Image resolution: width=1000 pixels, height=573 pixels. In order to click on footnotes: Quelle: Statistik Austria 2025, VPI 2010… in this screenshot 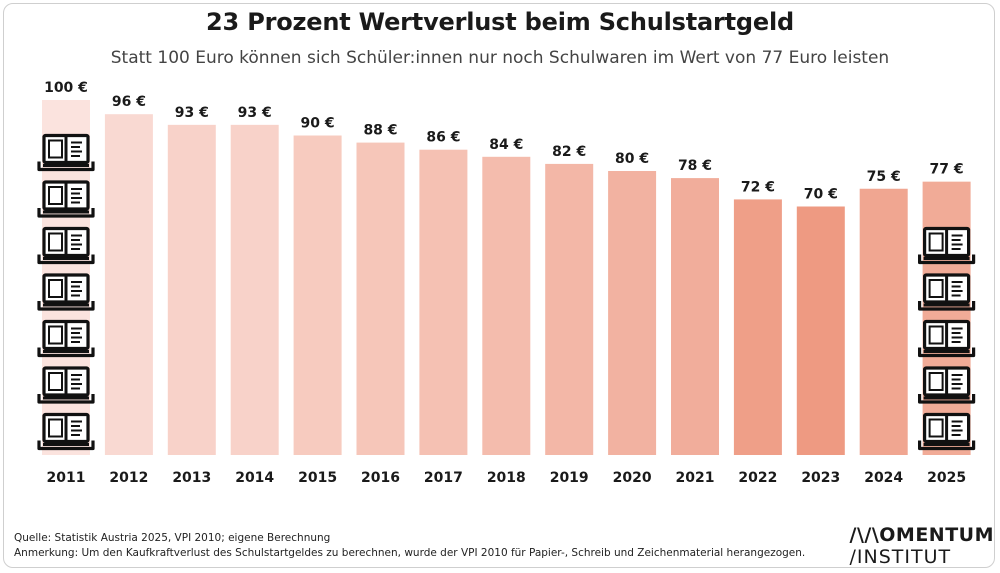, I will do `click(409, 546)`.